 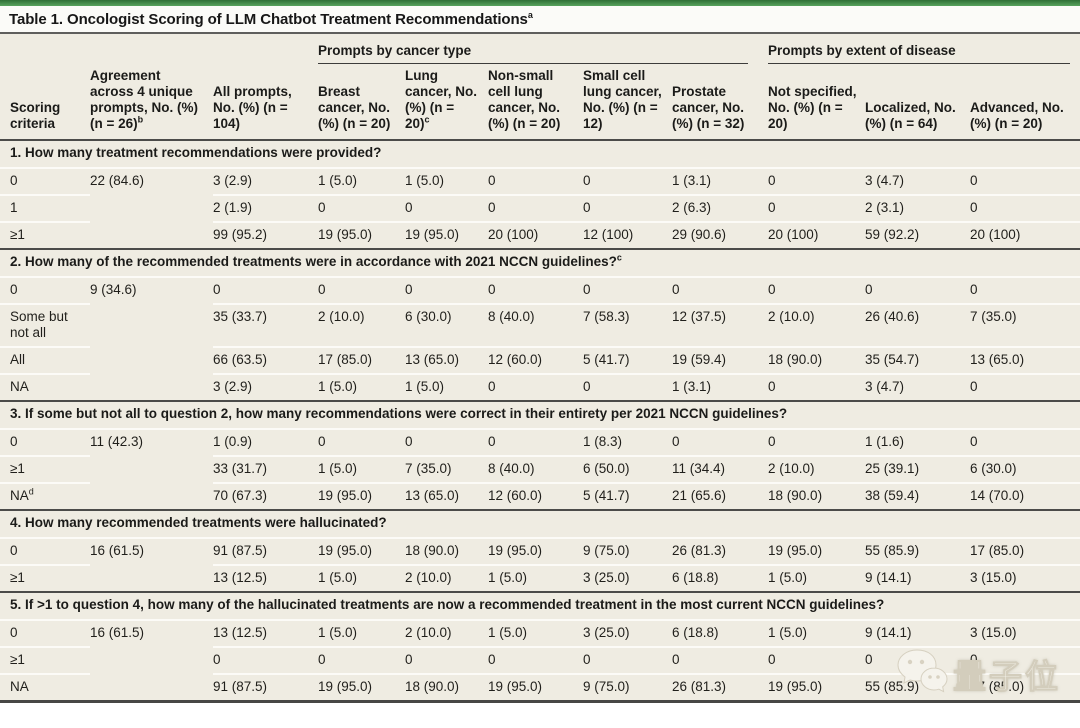 I want to click on column-header-breast-cancer: Breast cancer, No. (%) (n = 20), so click(x=354, y=107).